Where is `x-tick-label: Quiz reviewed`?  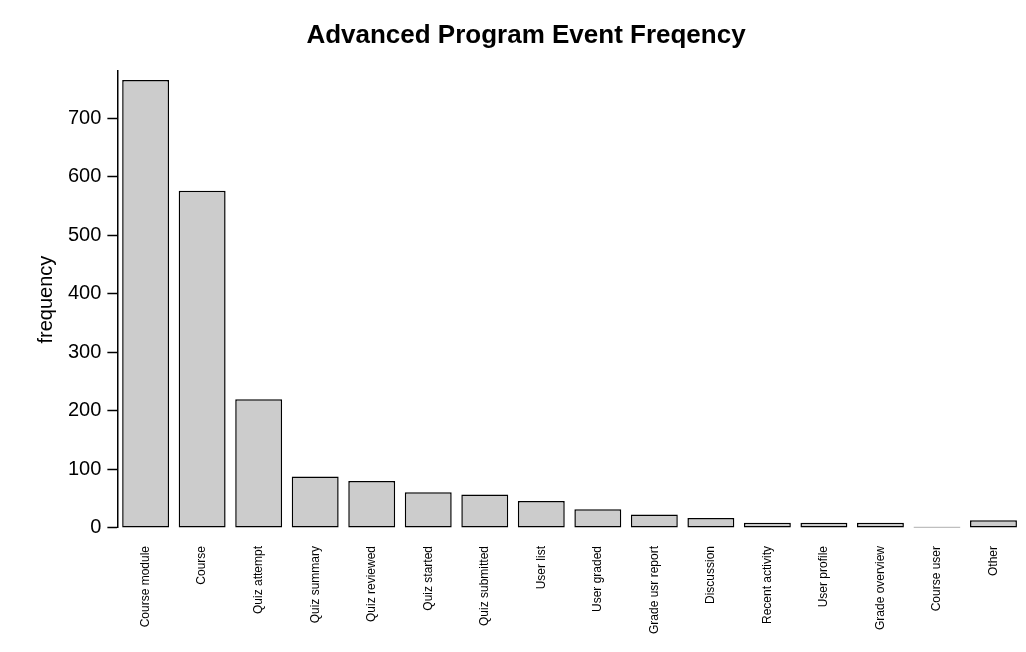 x-tick-label: Quiz reviewed is located at coordinates (371, 583).